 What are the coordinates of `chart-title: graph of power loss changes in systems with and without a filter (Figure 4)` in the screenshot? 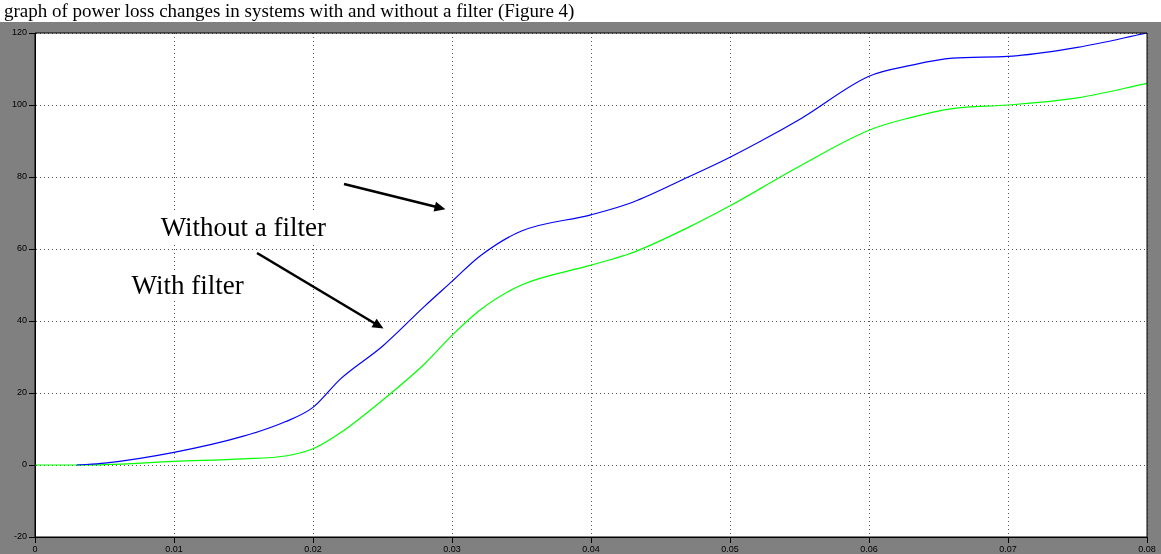 It's located at (289, 11).